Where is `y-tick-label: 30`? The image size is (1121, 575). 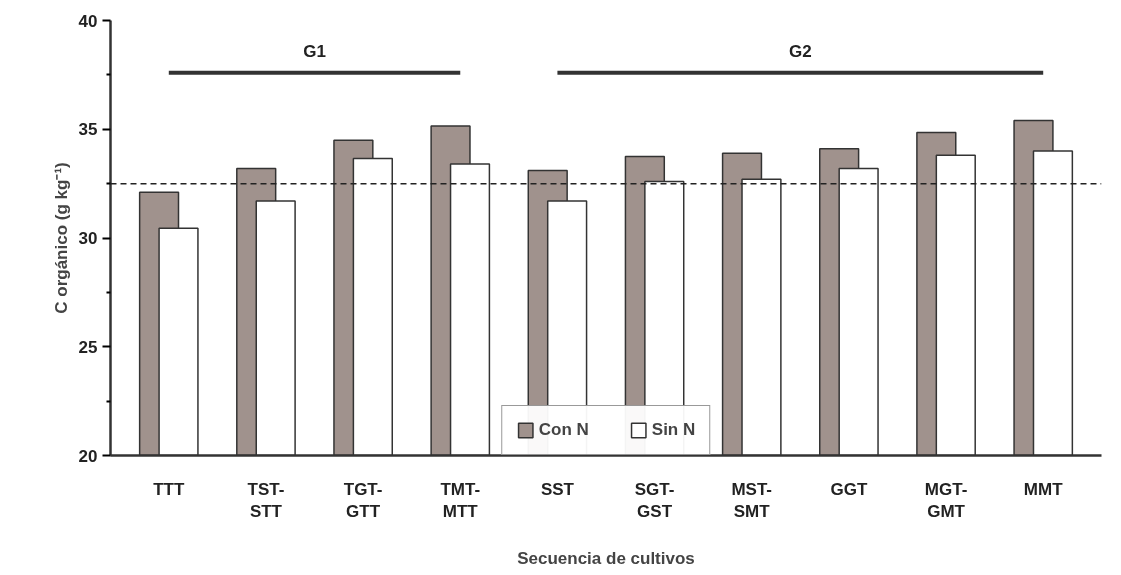 y-tick-label: 30 is located at coordinates (88, 238).